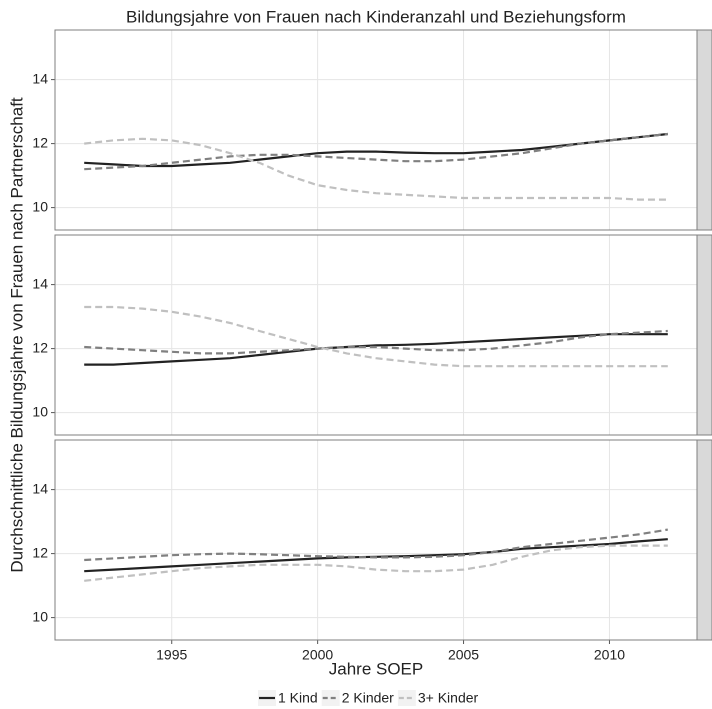 The width and height of the screenshot is (712, 709). Describe the element at coordinates (448, 698) in the screenshot. I see `legend-label: 3+ Kinder` at that location.